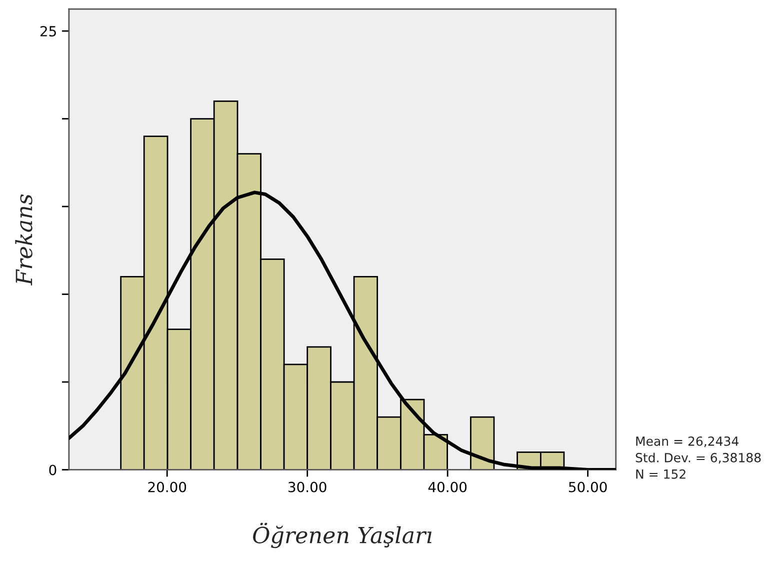 The height and width of the screenshot is (568, 766). What do you see at coordinates (307, 487) in the screenshot?
I see `x-tick-label: 30.00` at bounding box center [307, 487].